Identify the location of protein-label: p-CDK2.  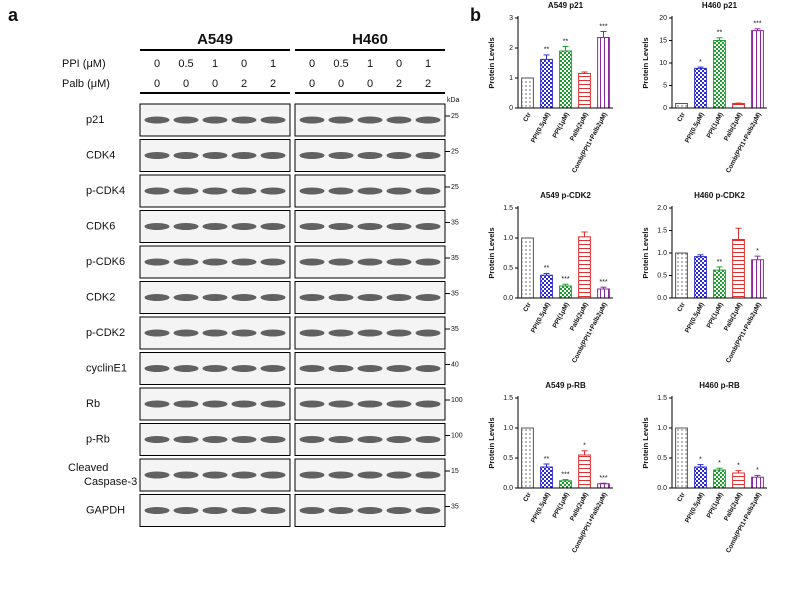
(105, 333).